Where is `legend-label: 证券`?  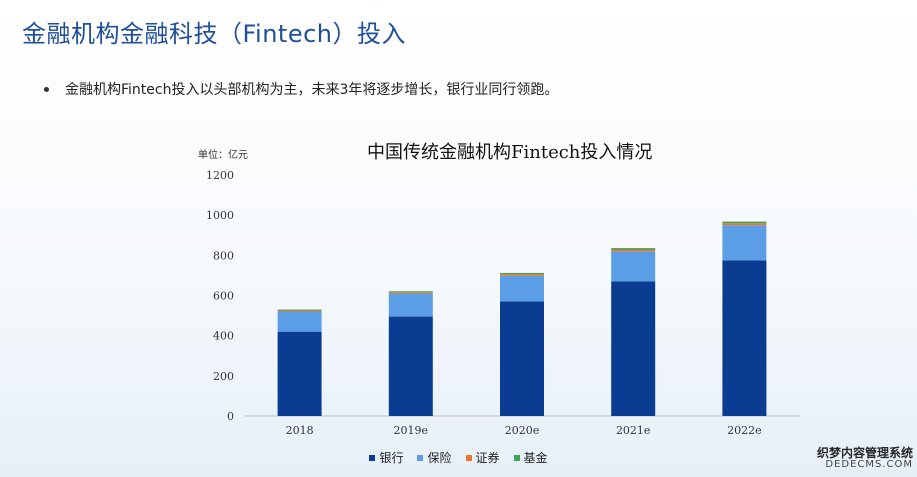 legend-label: 证券 is located at coordinates (487, 458).